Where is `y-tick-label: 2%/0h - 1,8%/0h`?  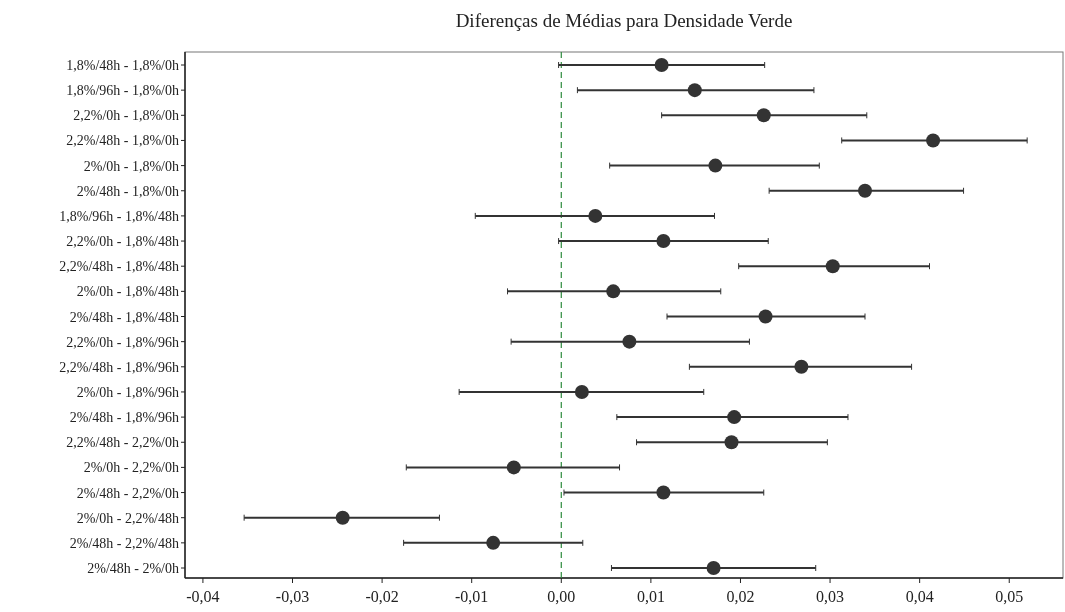
y-tick-label: 2%/0h - 1,8%/0h is located at coordinates (131, 166).